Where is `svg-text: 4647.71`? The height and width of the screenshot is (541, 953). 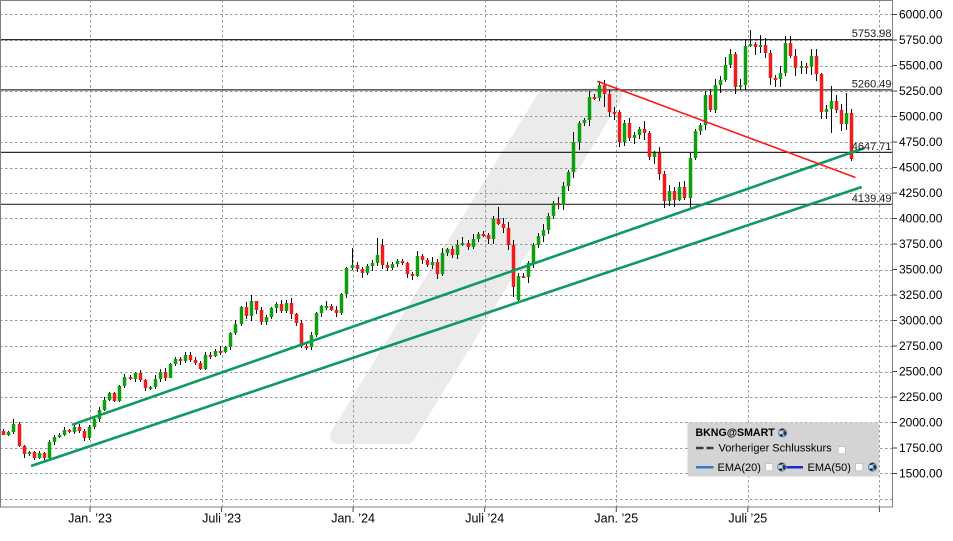 svg-text: 4647.71 is located at coordinates (872, 147).